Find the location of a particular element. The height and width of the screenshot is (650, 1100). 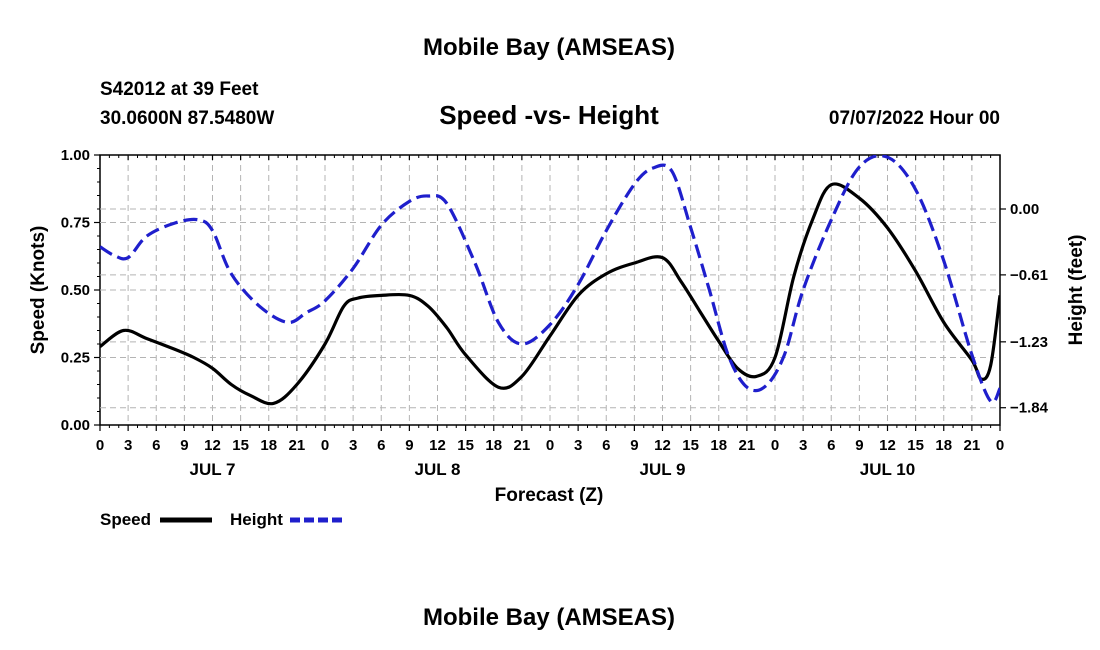

right-tick-label: −1.23 is located at coordinates (1029, 342).